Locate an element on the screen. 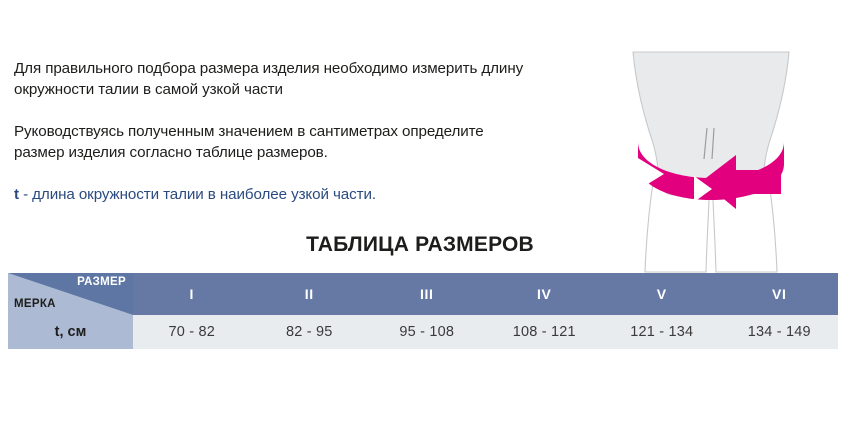  column-header-5: V is located at coordinates (662, 294).